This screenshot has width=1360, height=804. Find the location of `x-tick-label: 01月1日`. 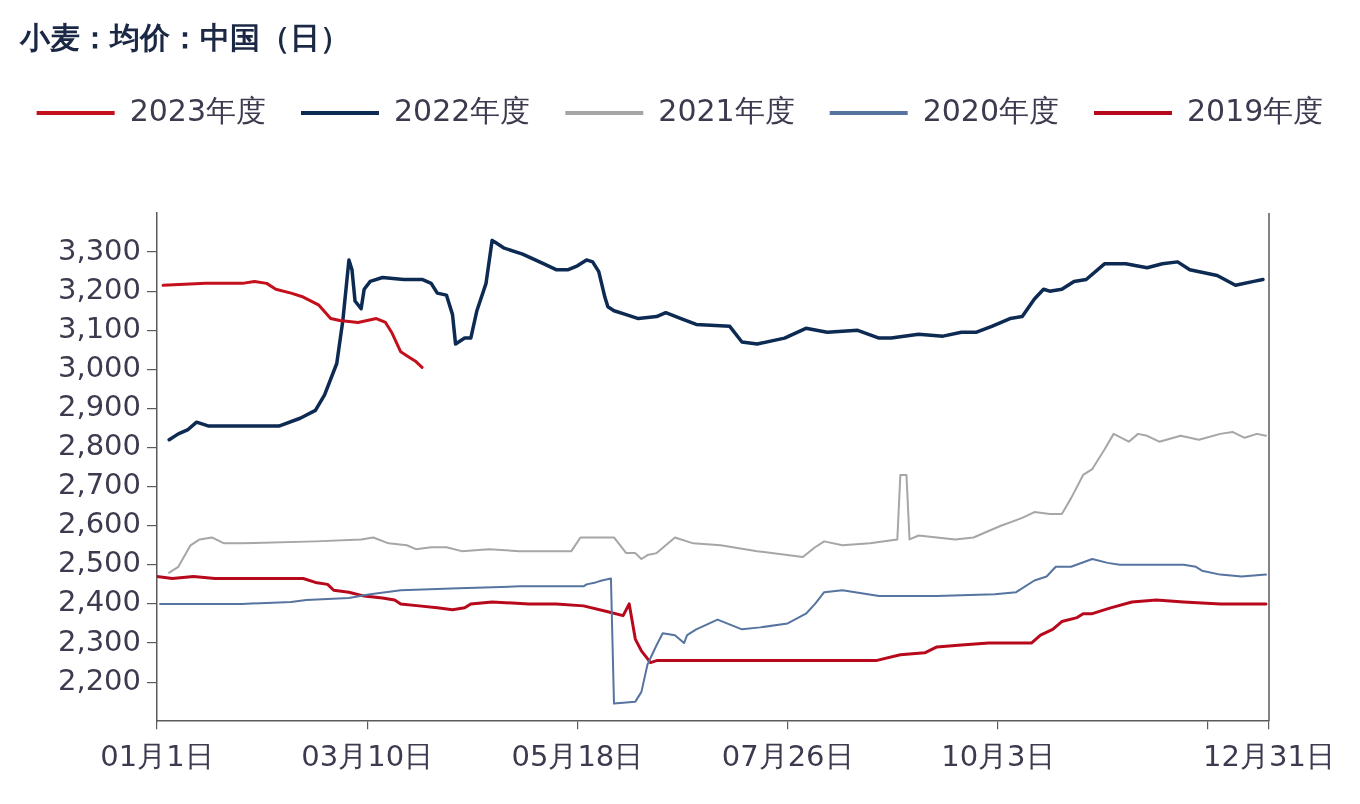

x-tick-label: 01月1日 is located at coordinates (157, 756).